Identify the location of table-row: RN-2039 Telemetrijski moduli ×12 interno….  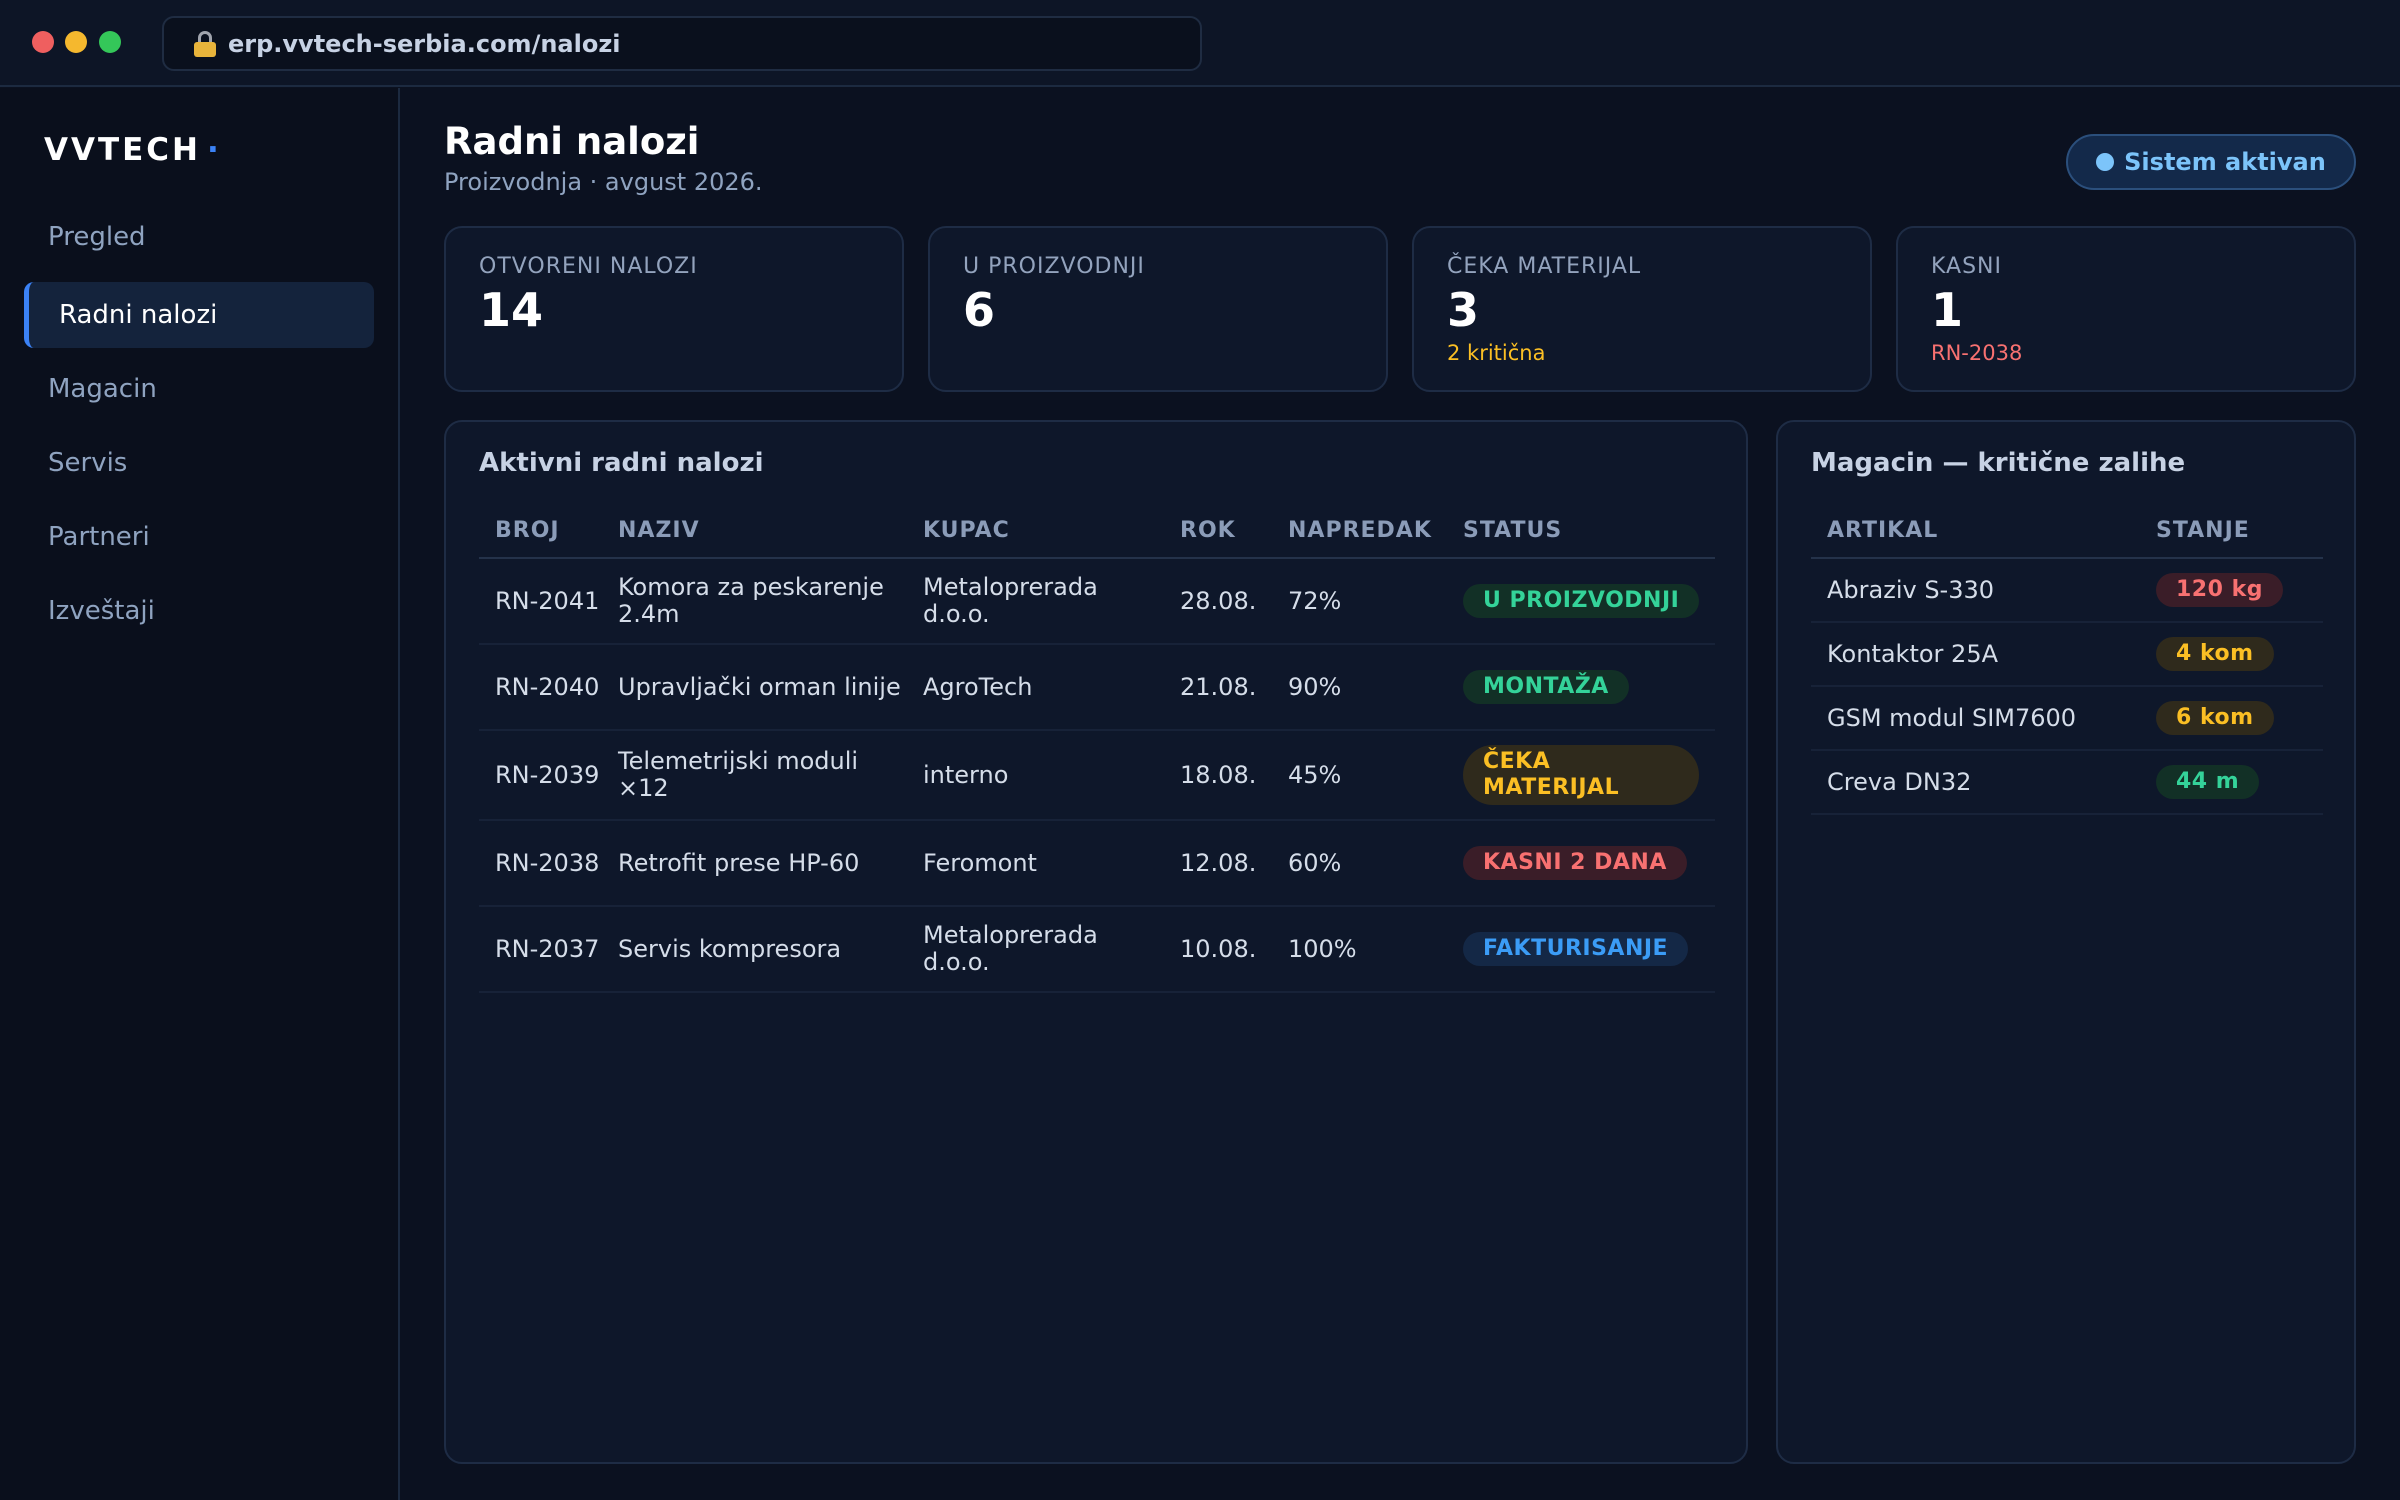
(1097, 775).